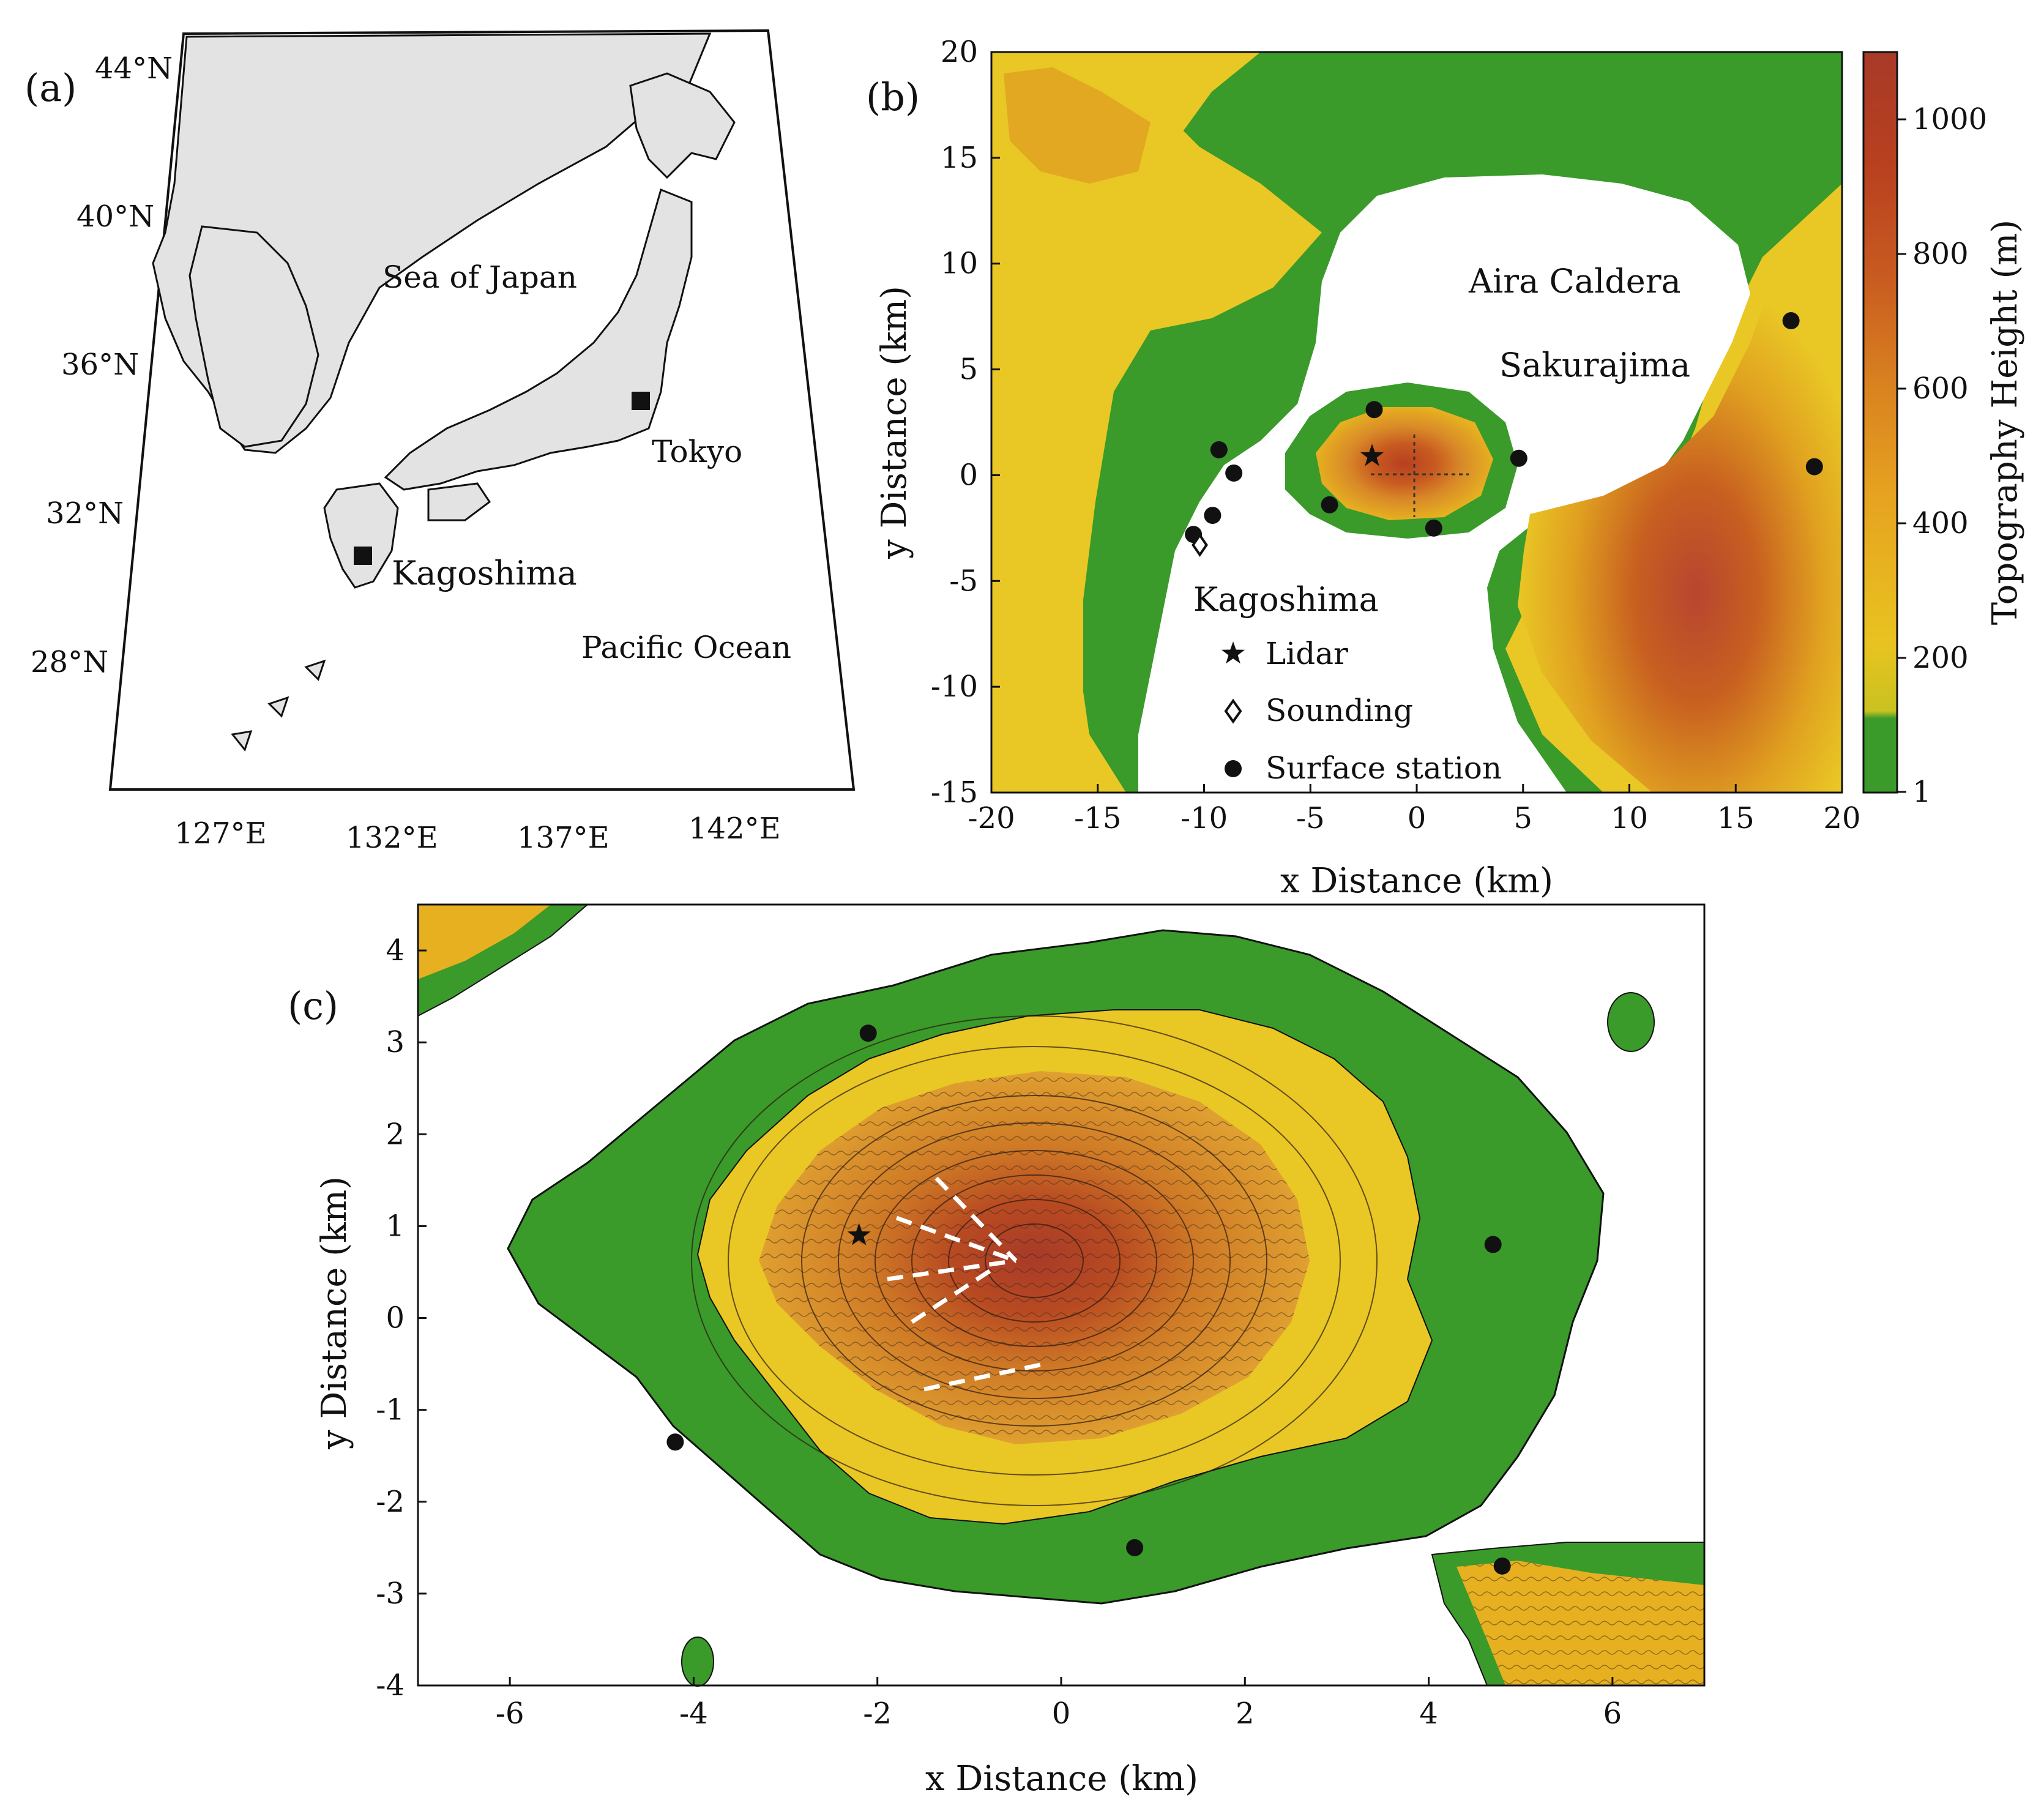  I want to click on panel-b-xtick-label: -20, so click(991, 818).